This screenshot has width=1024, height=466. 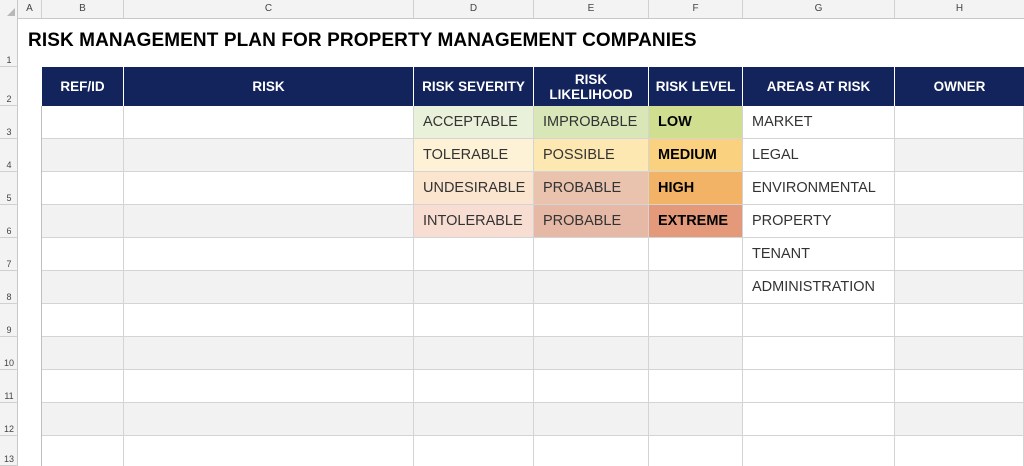 I want to click on cell-risk-likelihood: PROBABLE, so click(x=591, y=221).